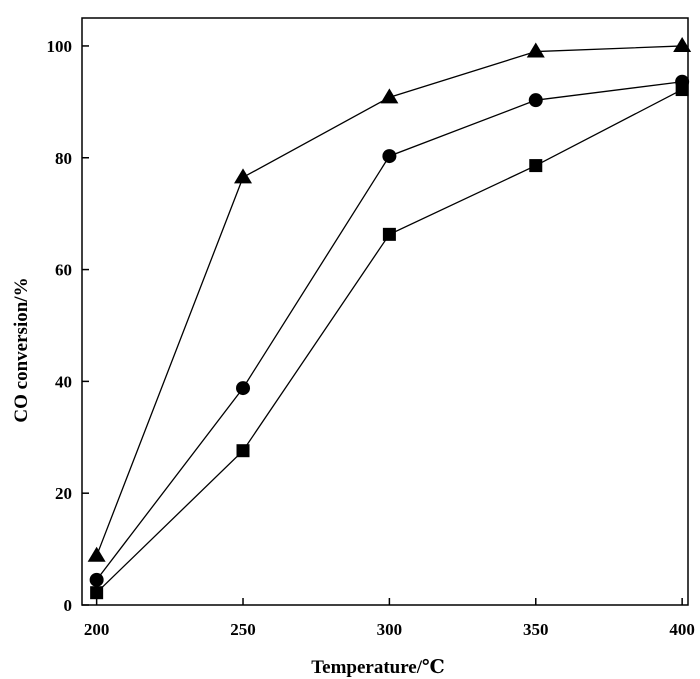  Describe the element at coordinates (63, 381) in the screenshot. I see `y-tick-label: 40` at that location.